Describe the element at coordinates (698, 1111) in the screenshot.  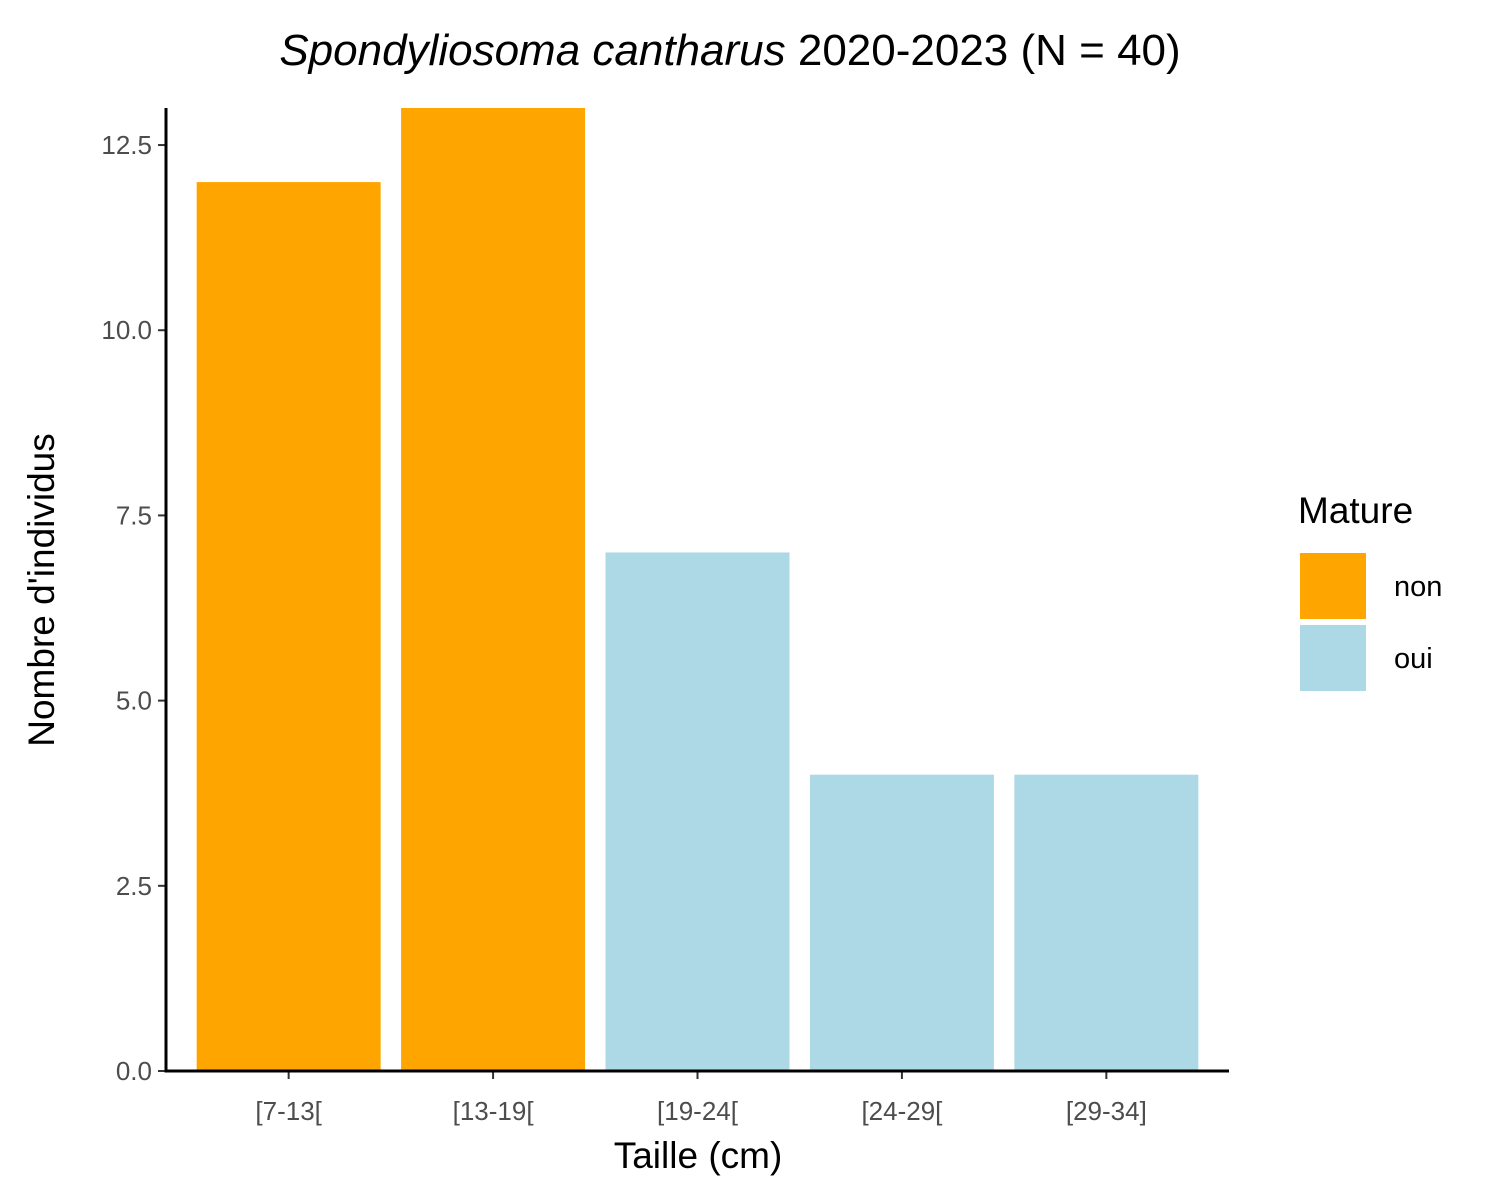
I see `x-tick-label: [19-24[` at that location.